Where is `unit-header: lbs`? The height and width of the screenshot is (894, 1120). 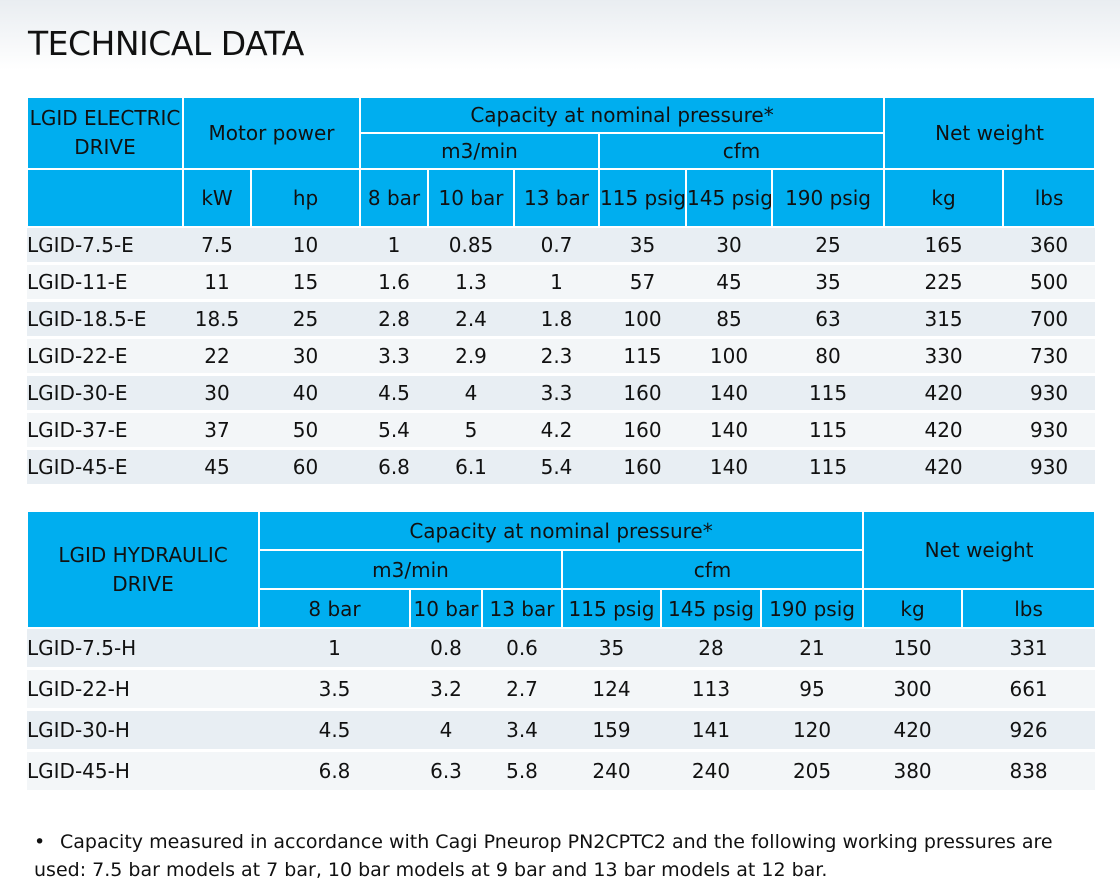
unit-header: lbs is located at coordinates (1029, 608).